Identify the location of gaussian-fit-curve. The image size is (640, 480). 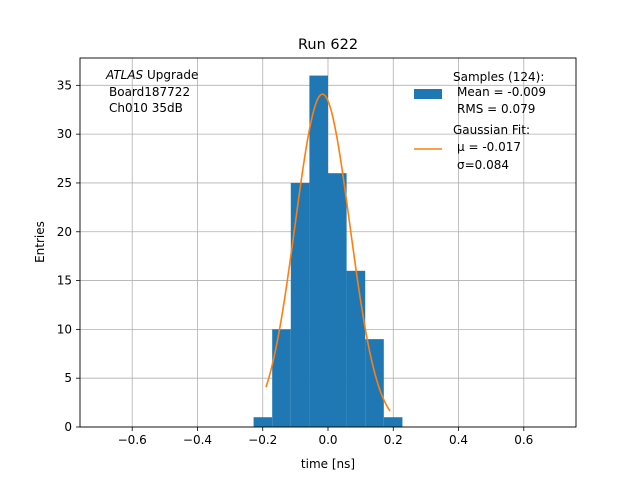
(328, 252).